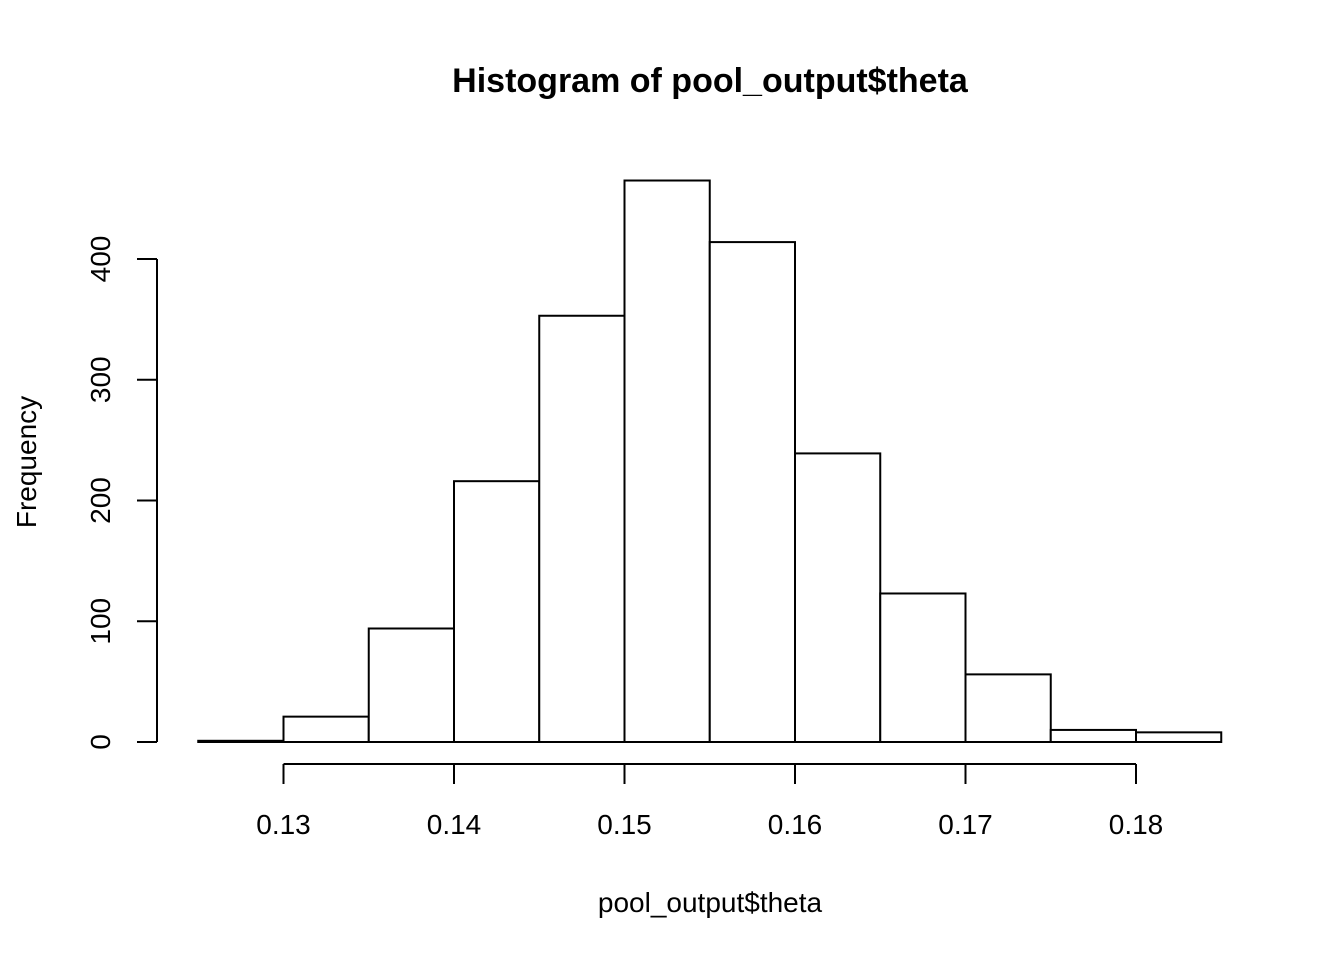 Image resolution: width=1344 pixels, height=960 pixels. Describe the element at coordinates (121, 493) in the screenshot. I see `y-axis: 0 100 200 300 400` at that location.